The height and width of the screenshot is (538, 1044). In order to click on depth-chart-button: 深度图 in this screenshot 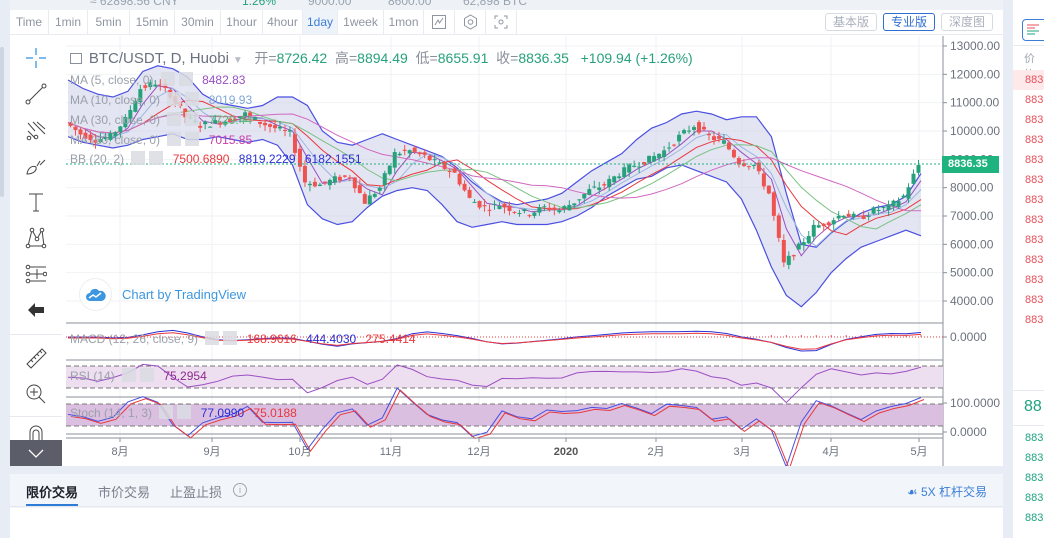, I will do `click(967, 22)`.